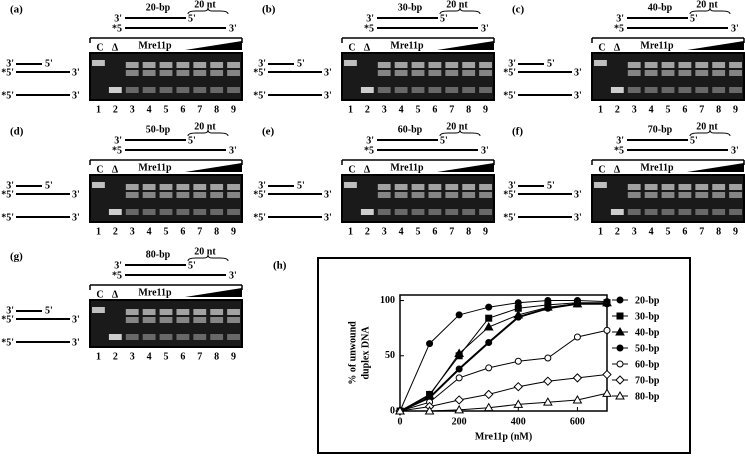 The height and width of the screenshot is (457, 745). Describe the element at coordinates (517, 132) in the screenshot. I see `panel-label: (f)` at that location.